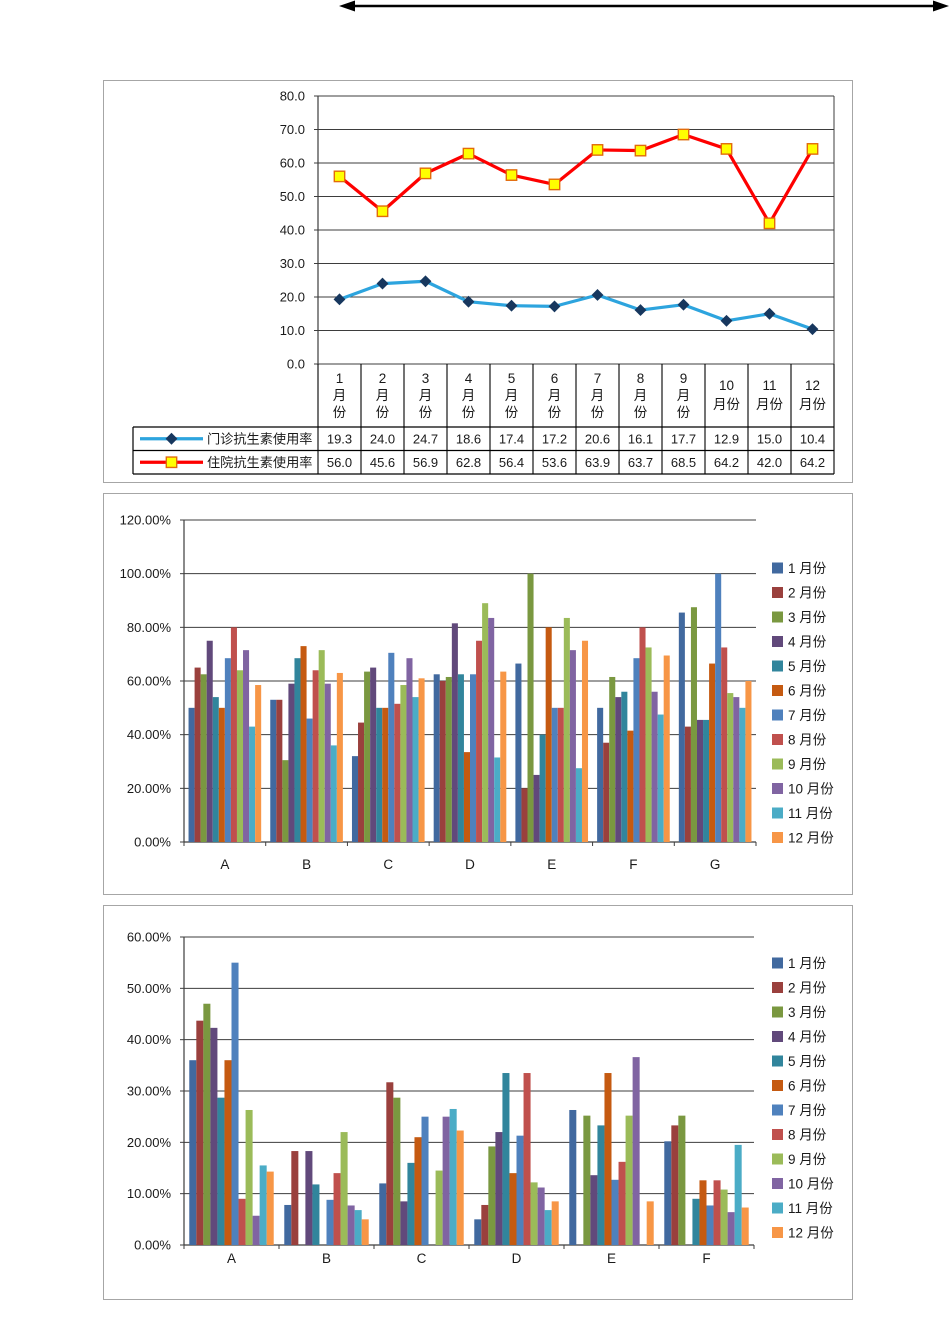  Describe the element at coordinates (171, 462) in the screenshot. I see `legend-key-square-icon` at that location.